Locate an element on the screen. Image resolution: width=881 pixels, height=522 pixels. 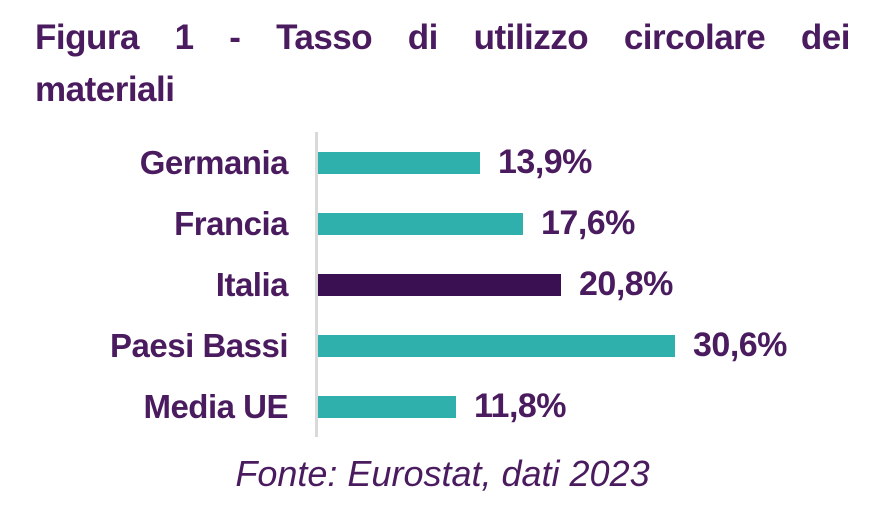
bar-highlighted is located at coordinates (439, 284).